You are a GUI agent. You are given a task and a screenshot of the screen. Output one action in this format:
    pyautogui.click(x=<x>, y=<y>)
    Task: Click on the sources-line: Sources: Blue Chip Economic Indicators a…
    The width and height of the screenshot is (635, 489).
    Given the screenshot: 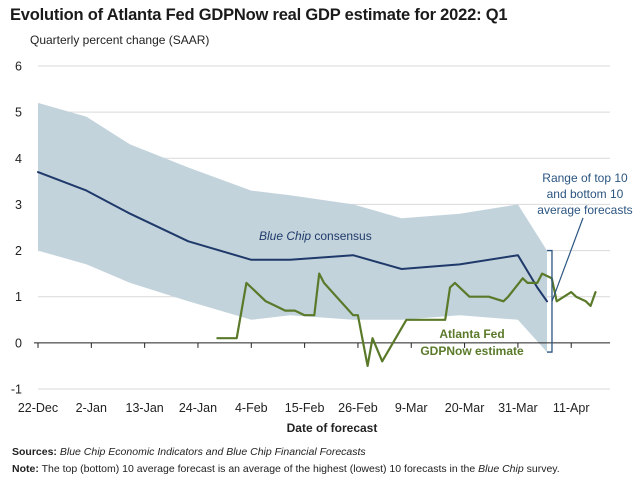 What is the action you would take?
    pyautogui.click(x=189, y=452)
    